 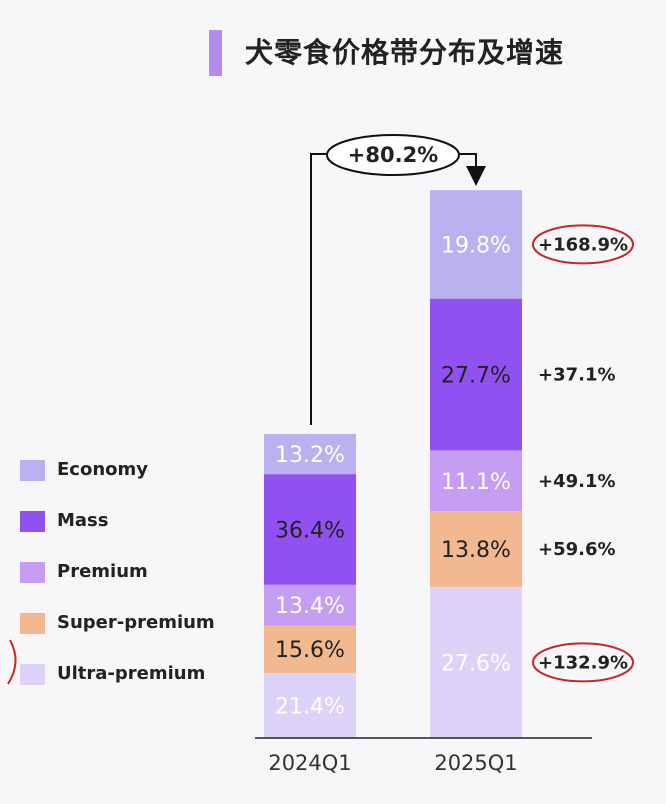 I want to click on total-growth-arrow, so click(x=472, y=169).